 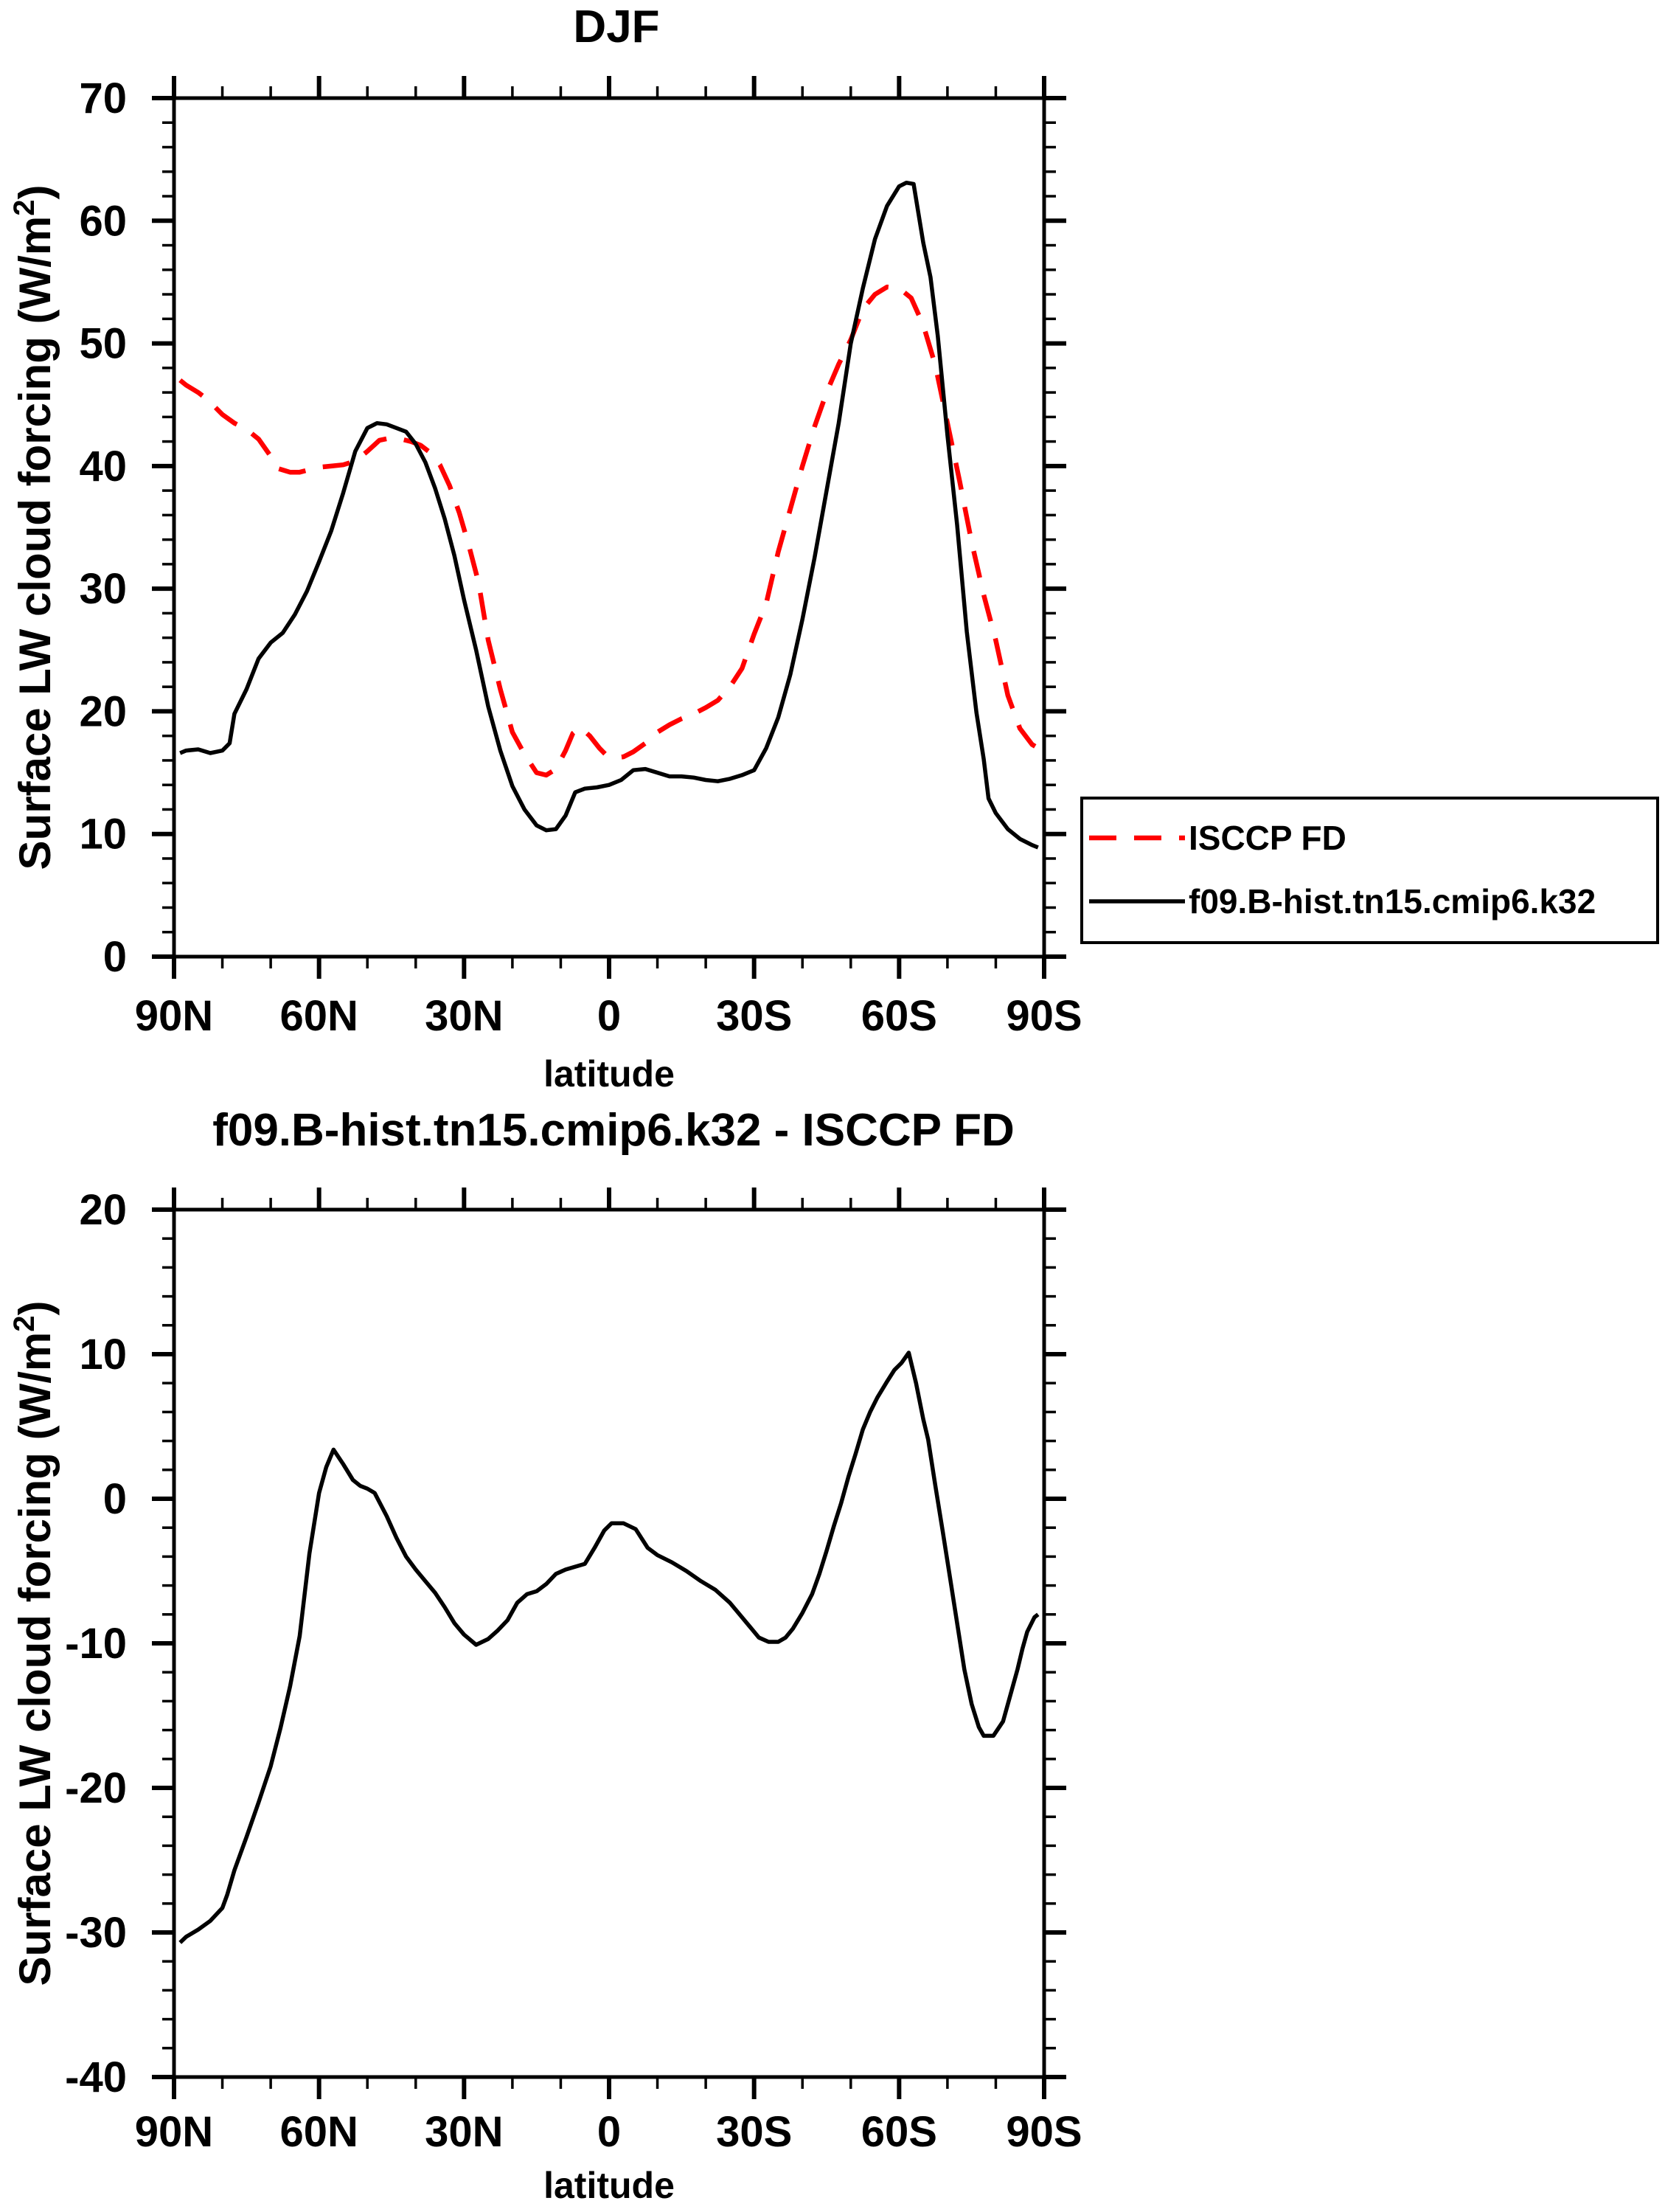 I want to click on bottom-y-tick-label: 0, so click(x=115, y=1499).